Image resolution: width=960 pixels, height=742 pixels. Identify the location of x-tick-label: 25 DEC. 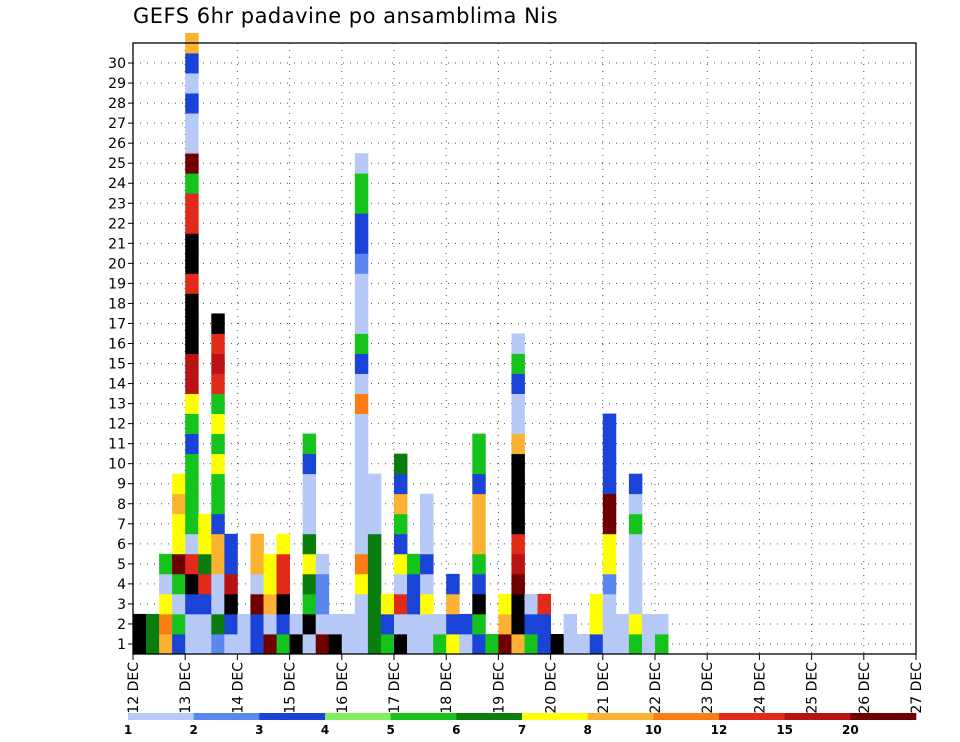
(813, 688).